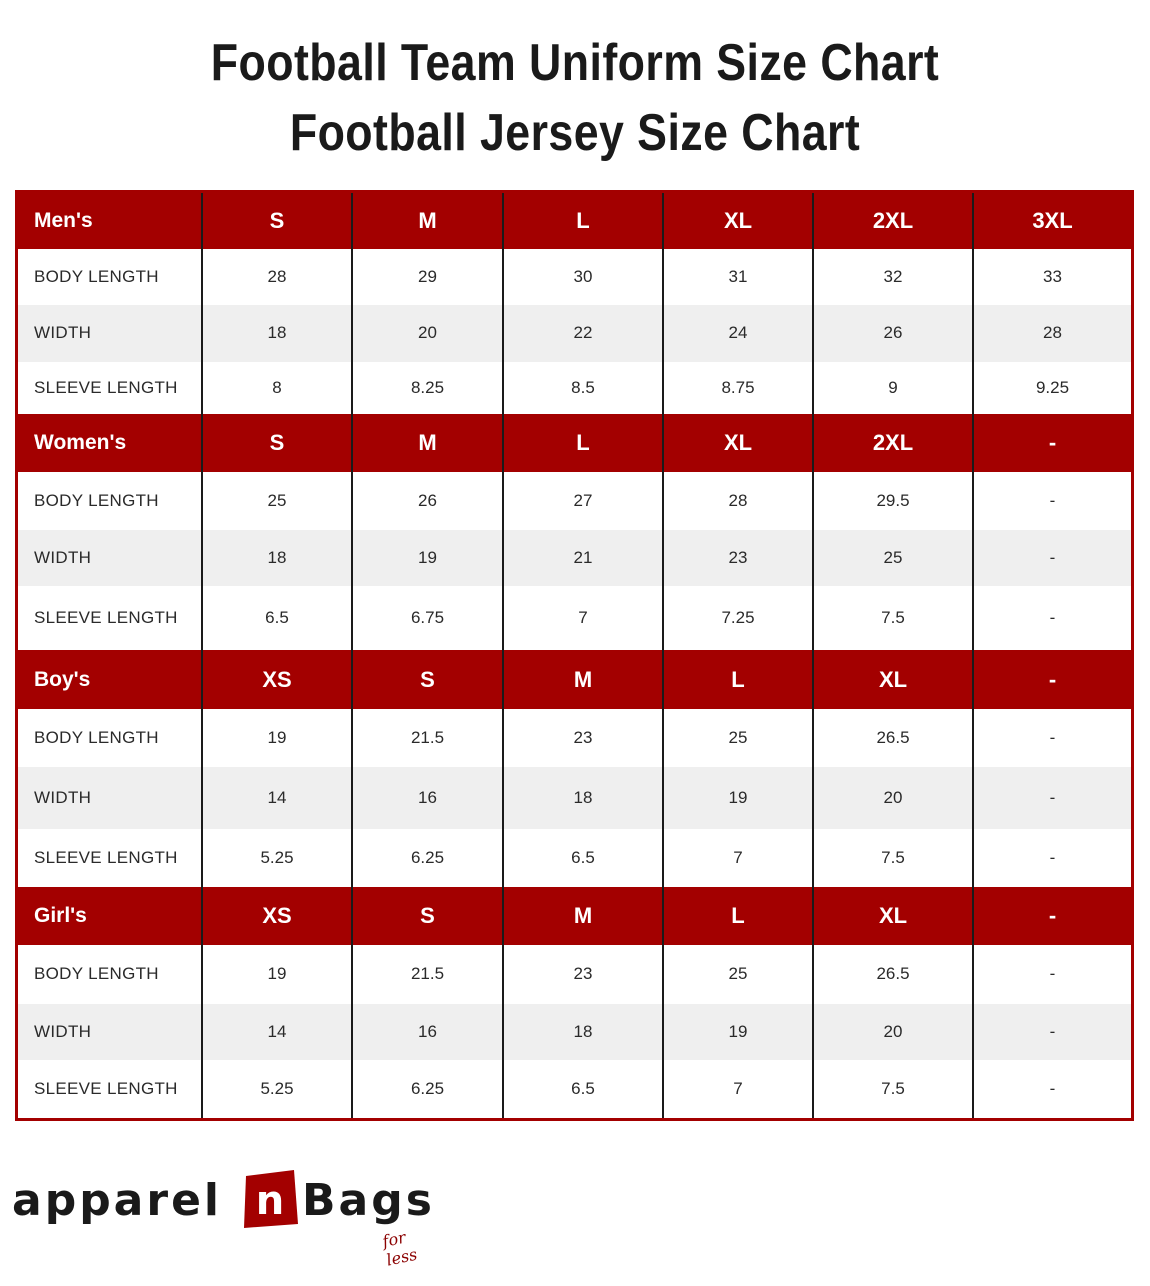 The width and height of the screenshot is (1150, 1286). I want to click on logo-mark-letter: n, so click(270, 1201).